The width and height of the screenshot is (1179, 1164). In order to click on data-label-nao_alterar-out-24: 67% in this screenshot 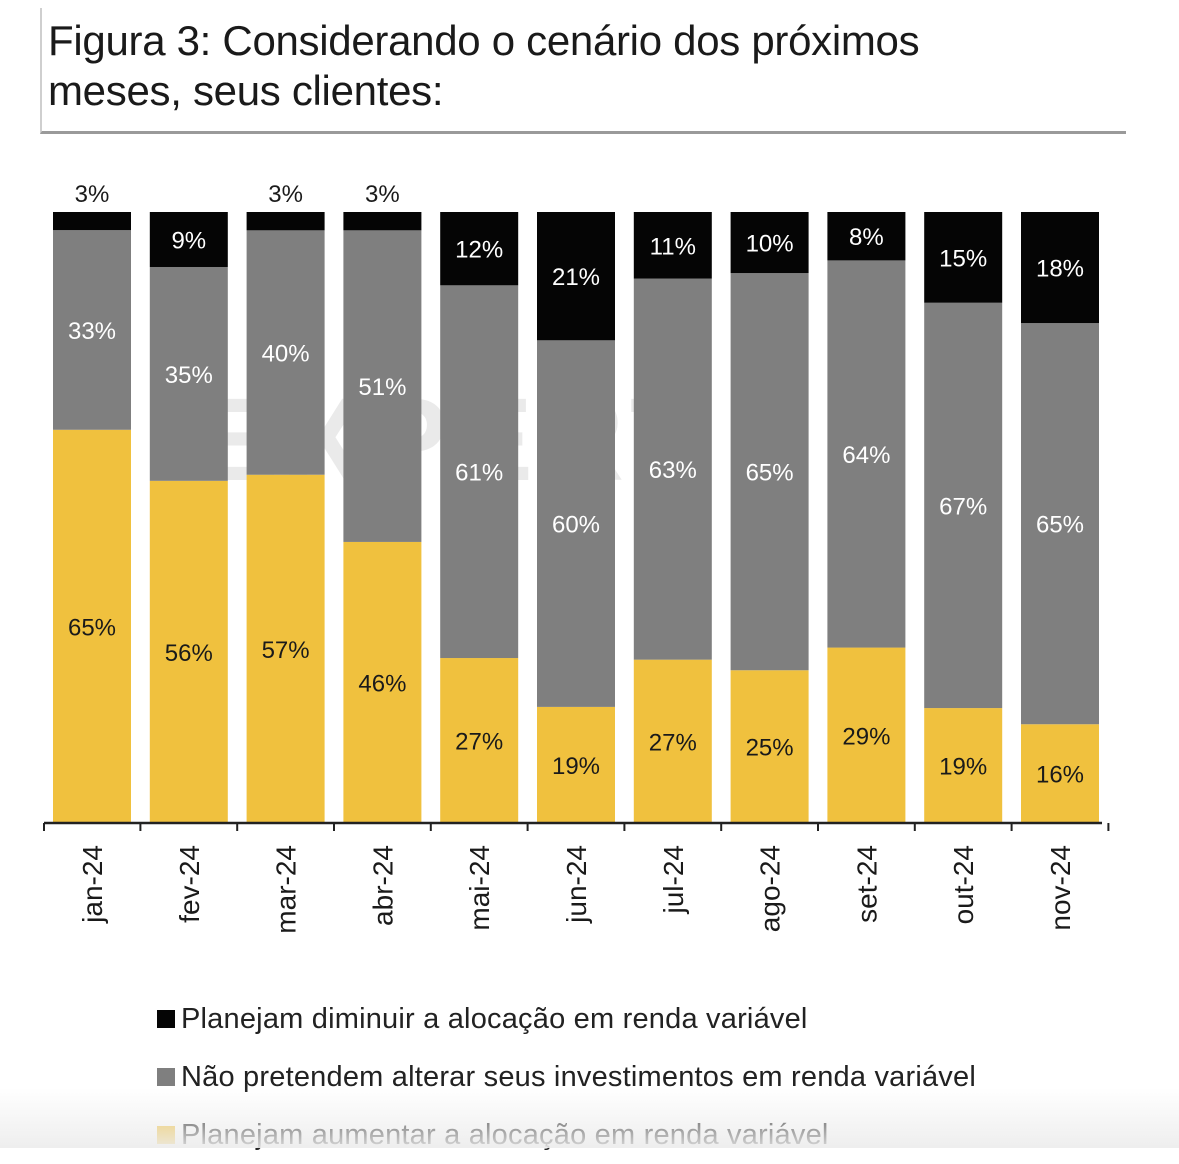, I will do `click(963, 506)`.